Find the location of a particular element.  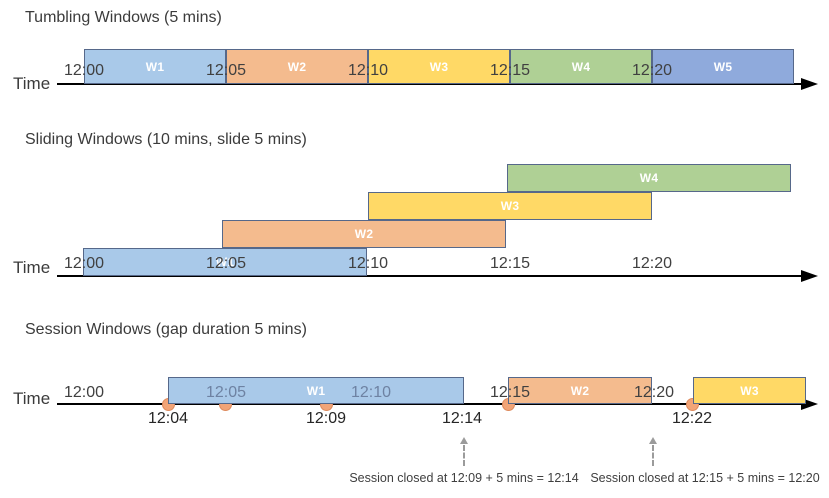

section-title-tumbling: Tumbling Windows (5 mins) is located at coordinates (123, 17).